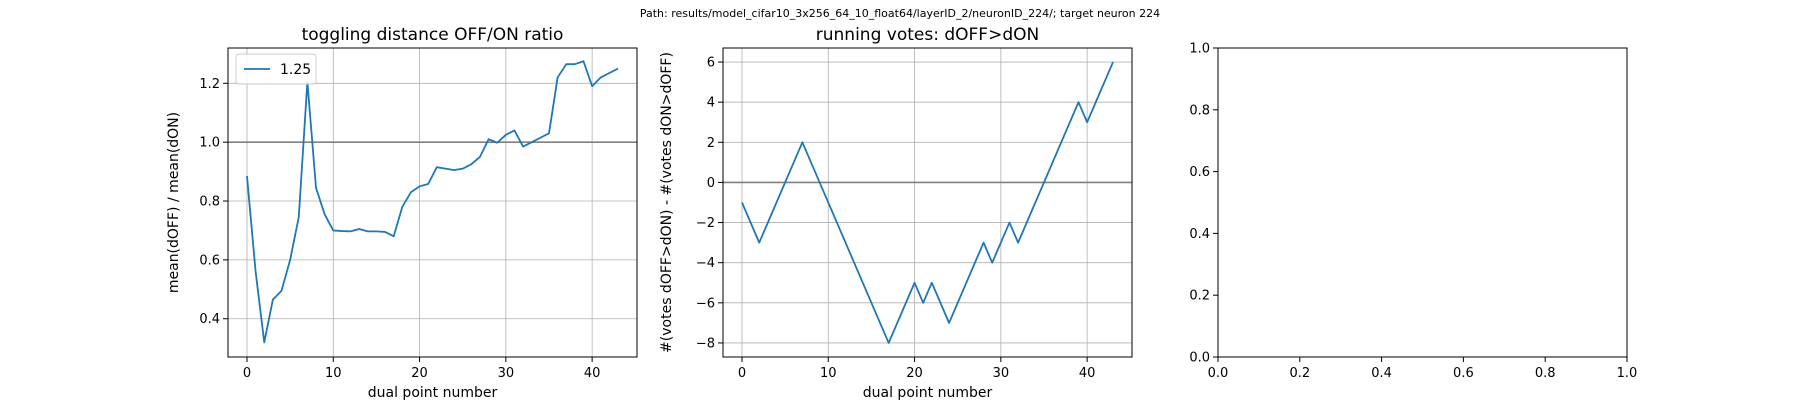 The image size is (1800, 400). What do you see at coordinates (1381, 373) in the screenshot?
I see `x-tick-label: 0.4` at bounding box center [1381, 373].